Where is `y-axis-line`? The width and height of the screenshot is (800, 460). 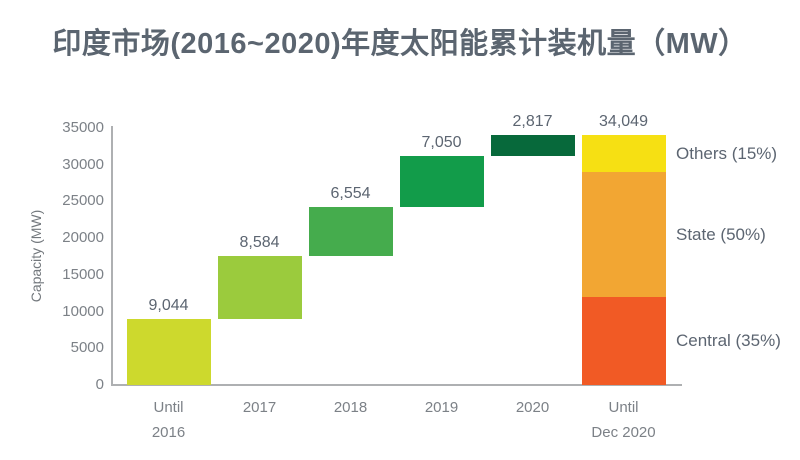 y-axis-line is located at coordinates (112, 256).